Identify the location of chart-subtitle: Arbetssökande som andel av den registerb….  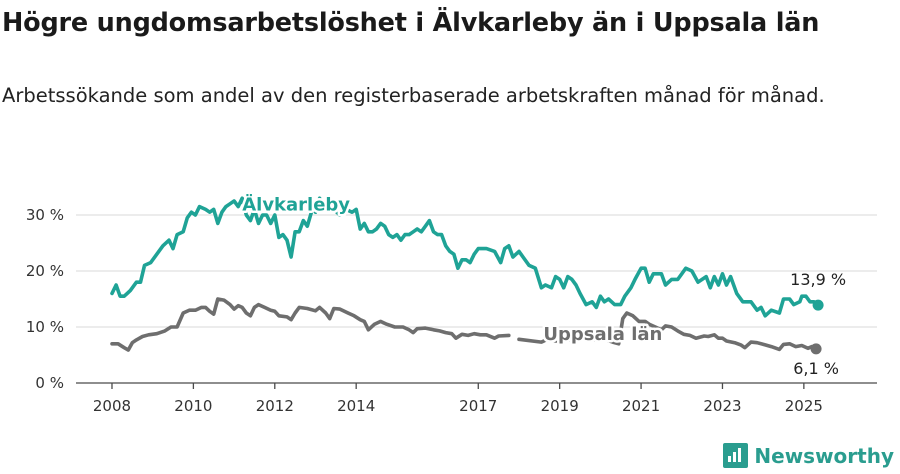
(413, 95).